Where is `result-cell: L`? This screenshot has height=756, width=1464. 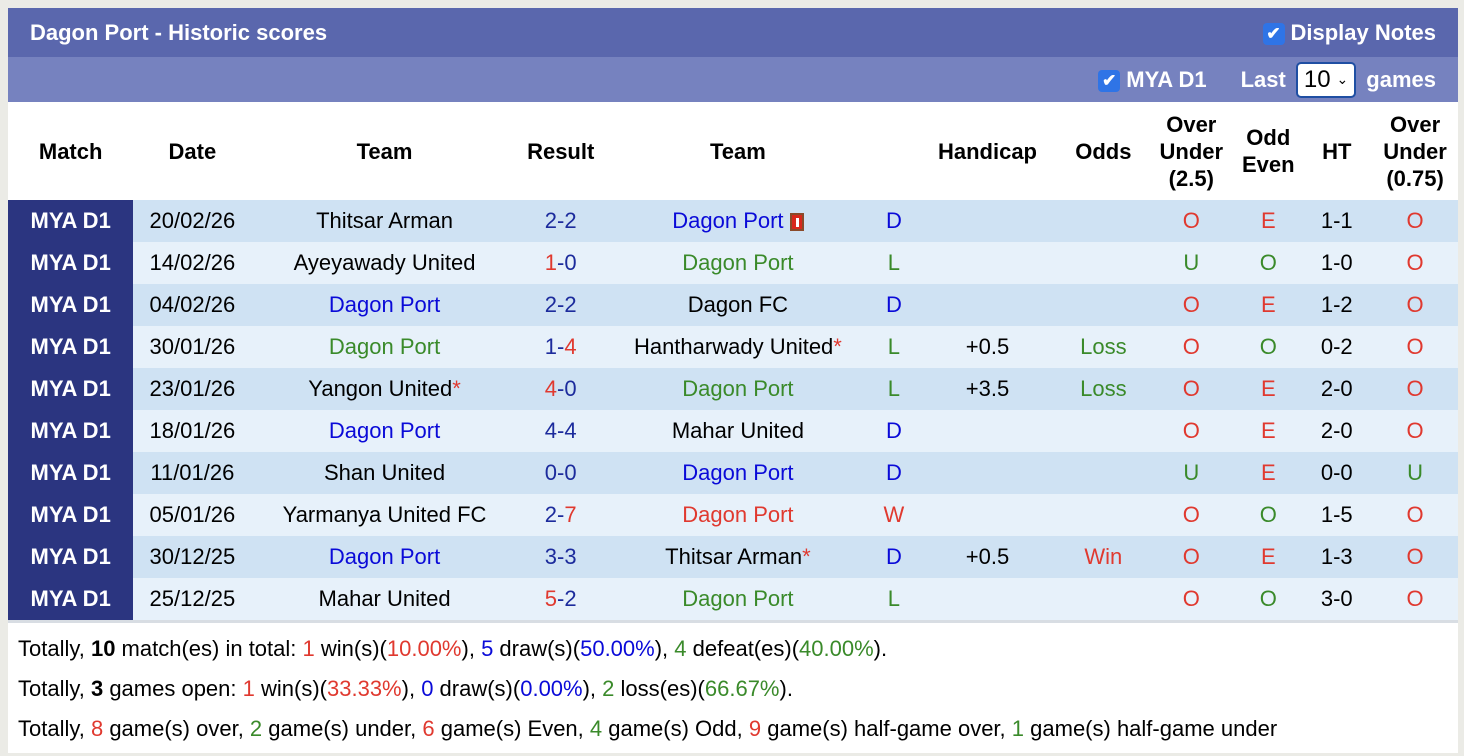 result-cell: L is located at coordinates (894, 389).